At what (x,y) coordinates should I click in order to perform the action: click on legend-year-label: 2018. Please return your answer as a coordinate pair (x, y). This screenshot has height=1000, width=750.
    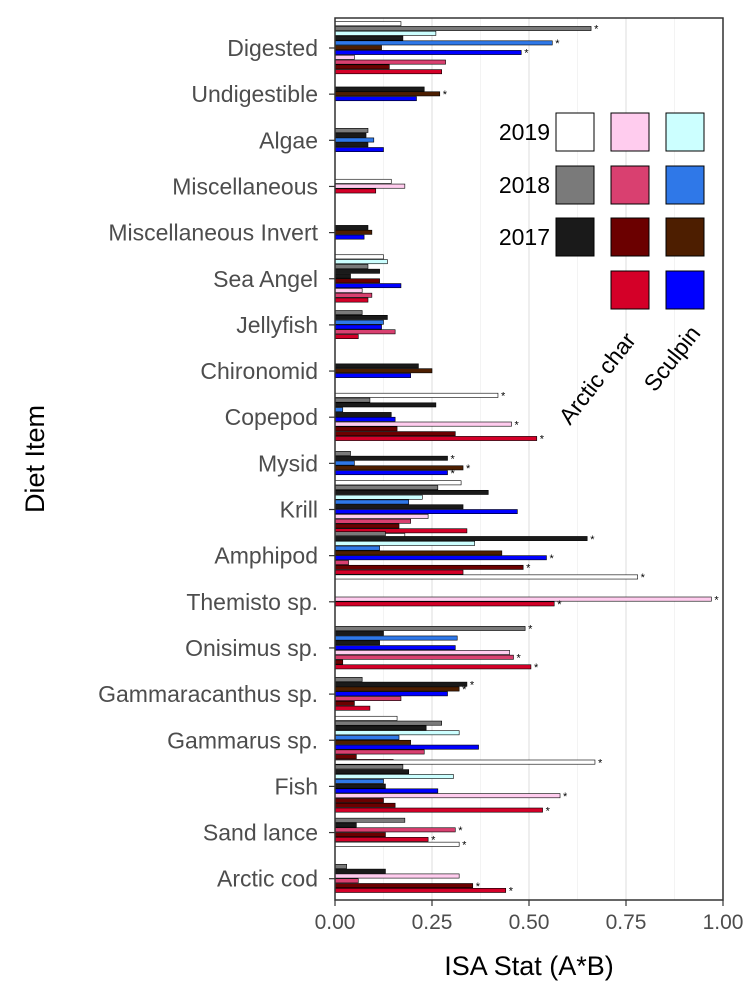
    Looking at the image, I should click on (524, 185).